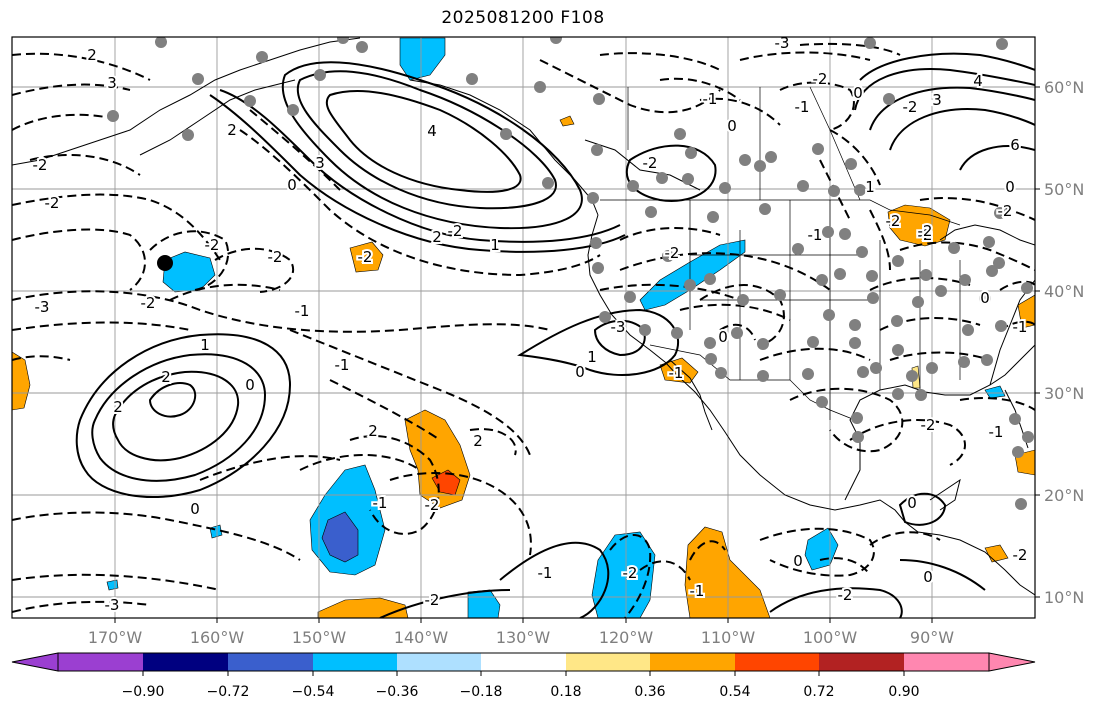 The width and height of the screenshot is (1105, 712). What do you see at coordinates (1064, 495) in the screenshot?
I see `lat-tick-label: 20°N` at bounding box center [1064, 495].